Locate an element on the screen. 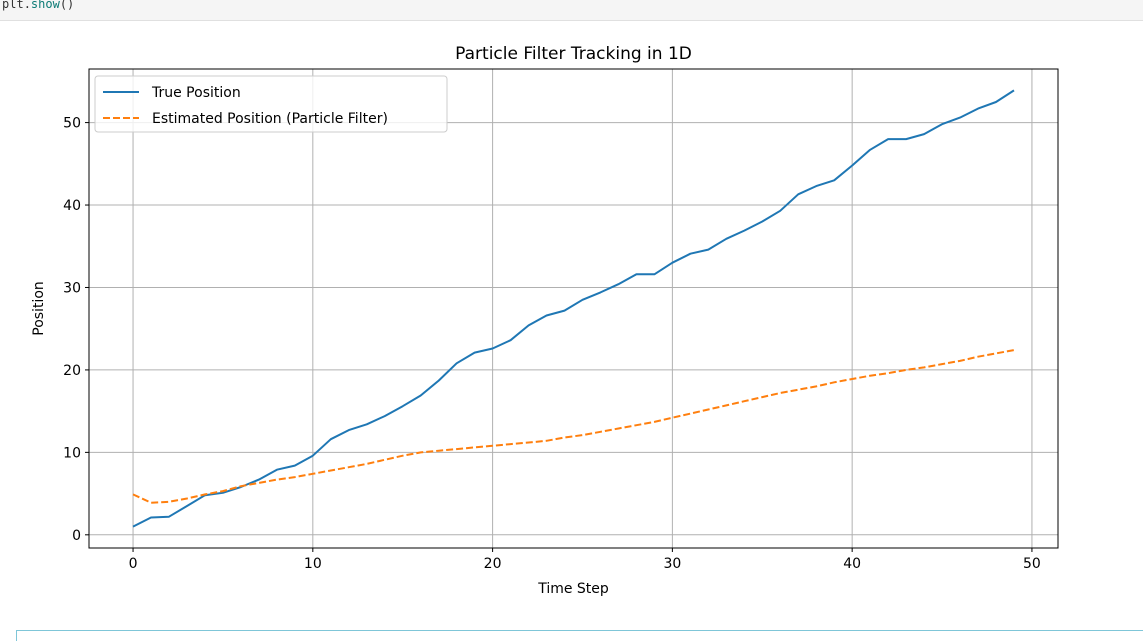 This screenshot has height=641, width=1143. y-tick-label: 30 is located at coordinates (72, 288).